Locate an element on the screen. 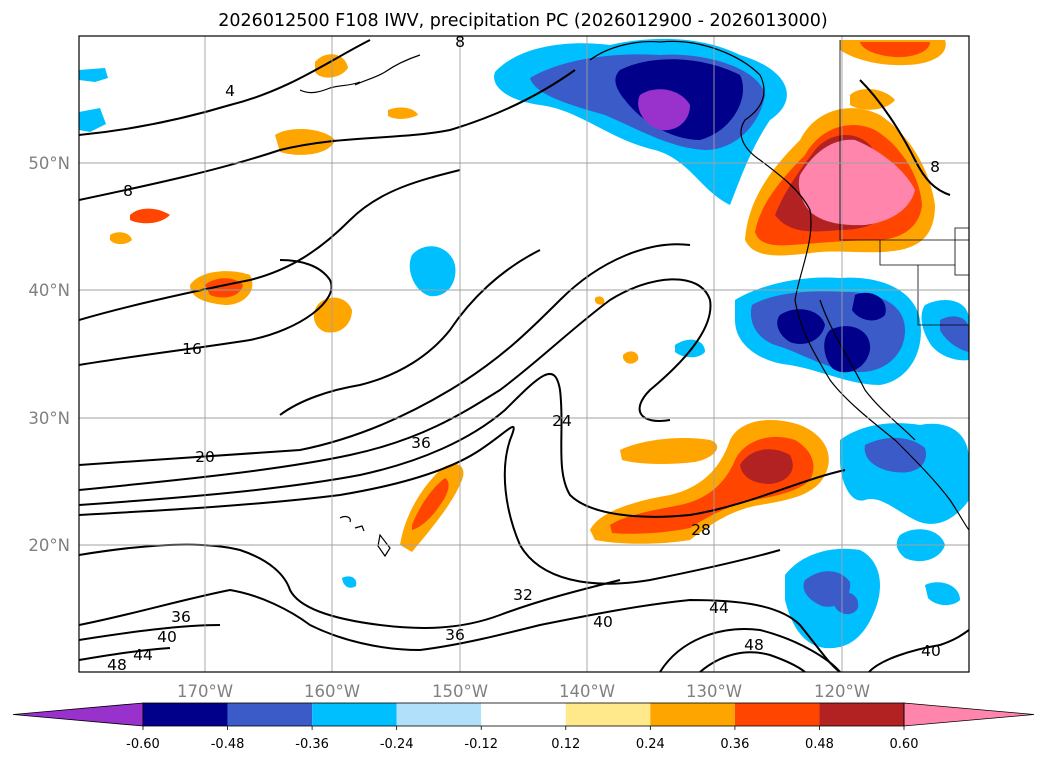 The width and height of the screenshot is (1047, 765). contour-16-inner is located at coordinates (410, 332).